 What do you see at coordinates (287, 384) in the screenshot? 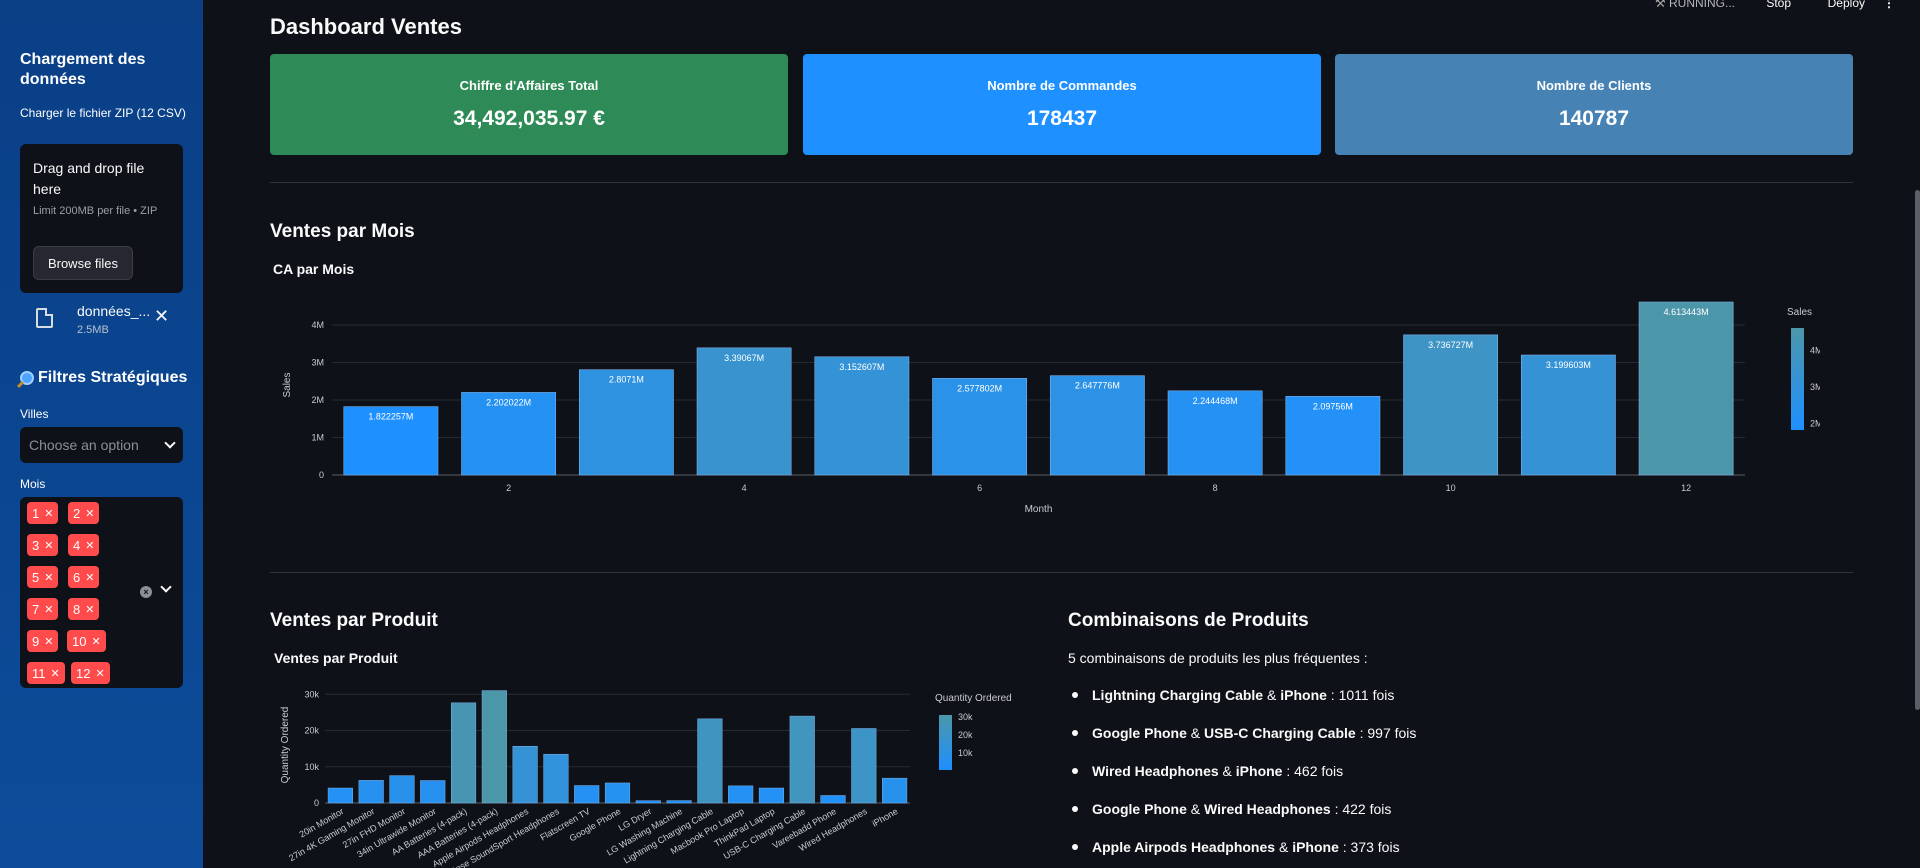
I see `y-axis-label: Sales` at bounding box center [287, 384].